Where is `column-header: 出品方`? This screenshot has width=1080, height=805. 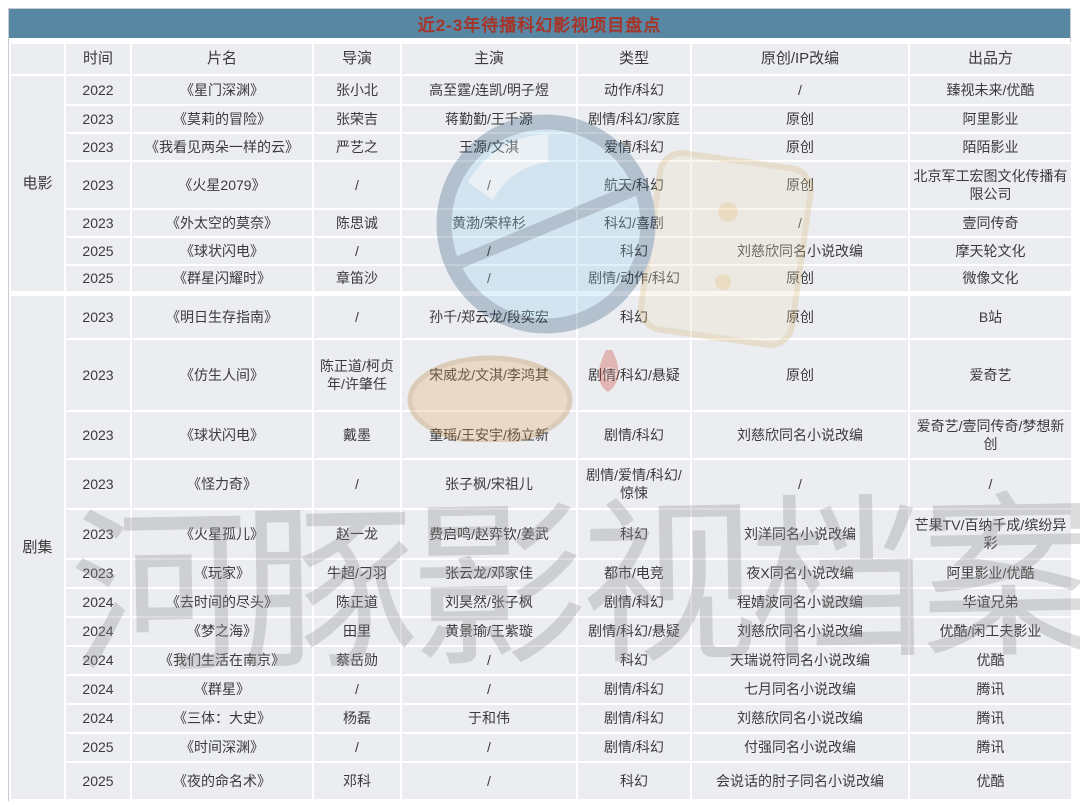 column-header: 出品方 is located at coordinates (990, 59).